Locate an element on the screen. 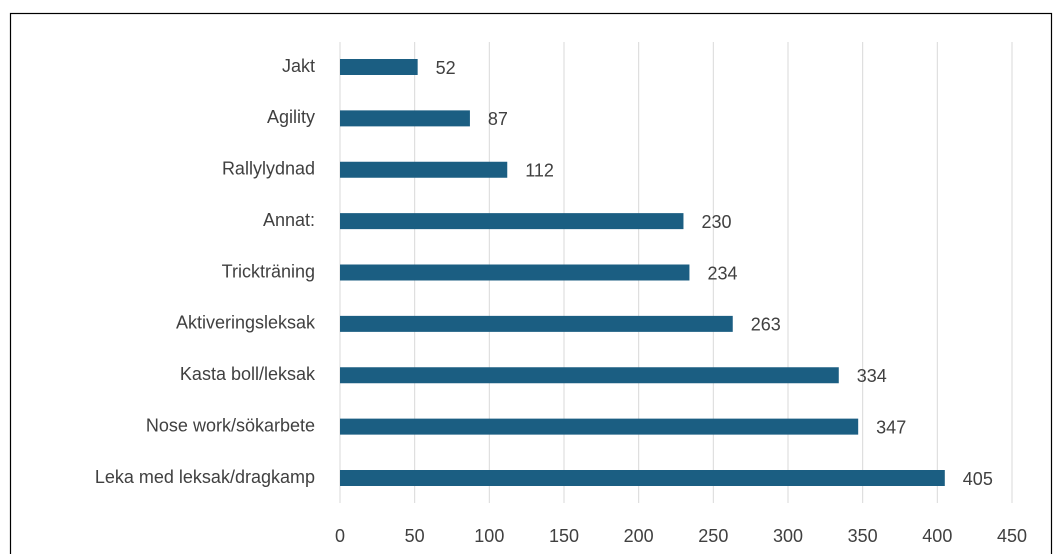 The width and height of the screenshot is (1053, 554). x-tick-label: 250 is located at coordinates (713, 536).